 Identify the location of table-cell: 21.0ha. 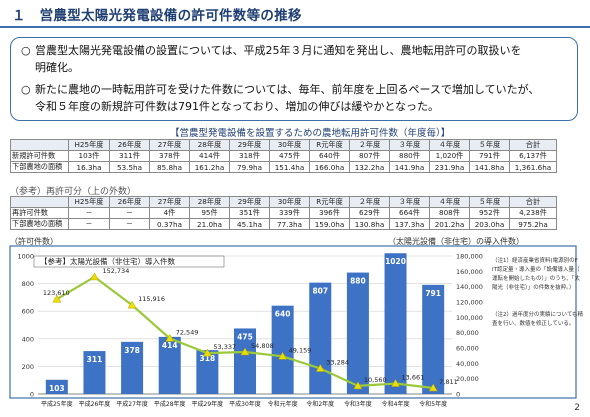
(209, 224).